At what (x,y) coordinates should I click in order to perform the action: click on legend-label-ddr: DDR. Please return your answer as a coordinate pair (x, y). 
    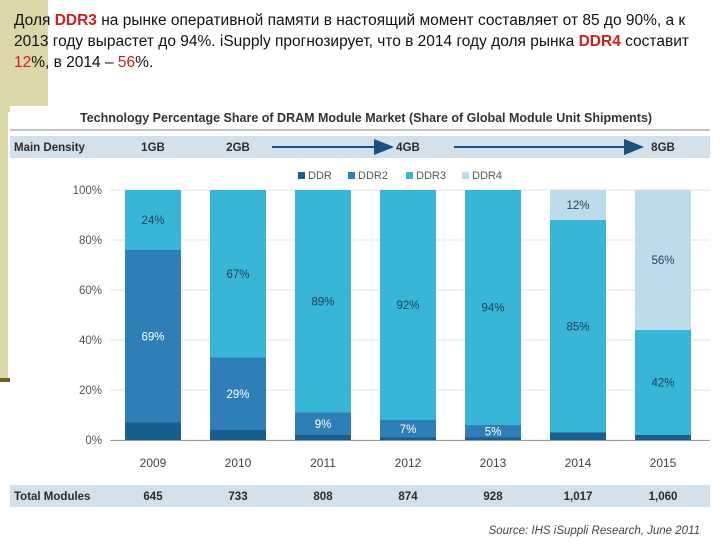
    Looking at the image, I should click on (320, 176).